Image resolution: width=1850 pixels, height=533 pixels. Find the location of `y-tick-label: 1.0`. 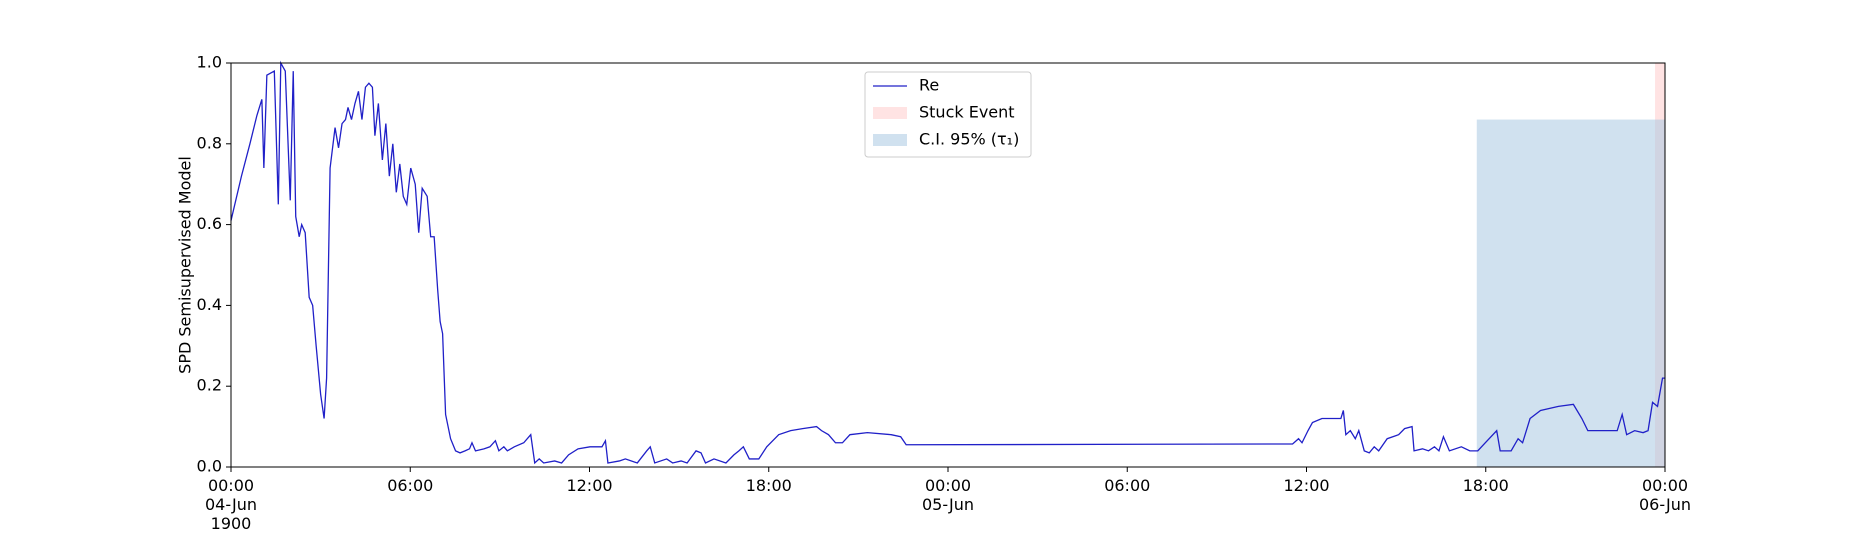

y-tick-label: 1.0 is located at coordinates (209, 62).